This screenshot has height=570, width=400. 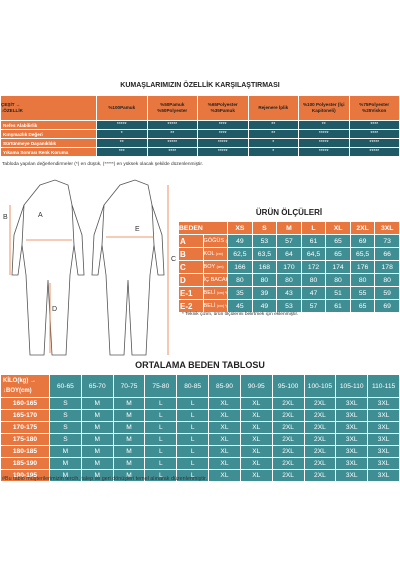 I want to click on cell: 172, so click(x=313, y=267).